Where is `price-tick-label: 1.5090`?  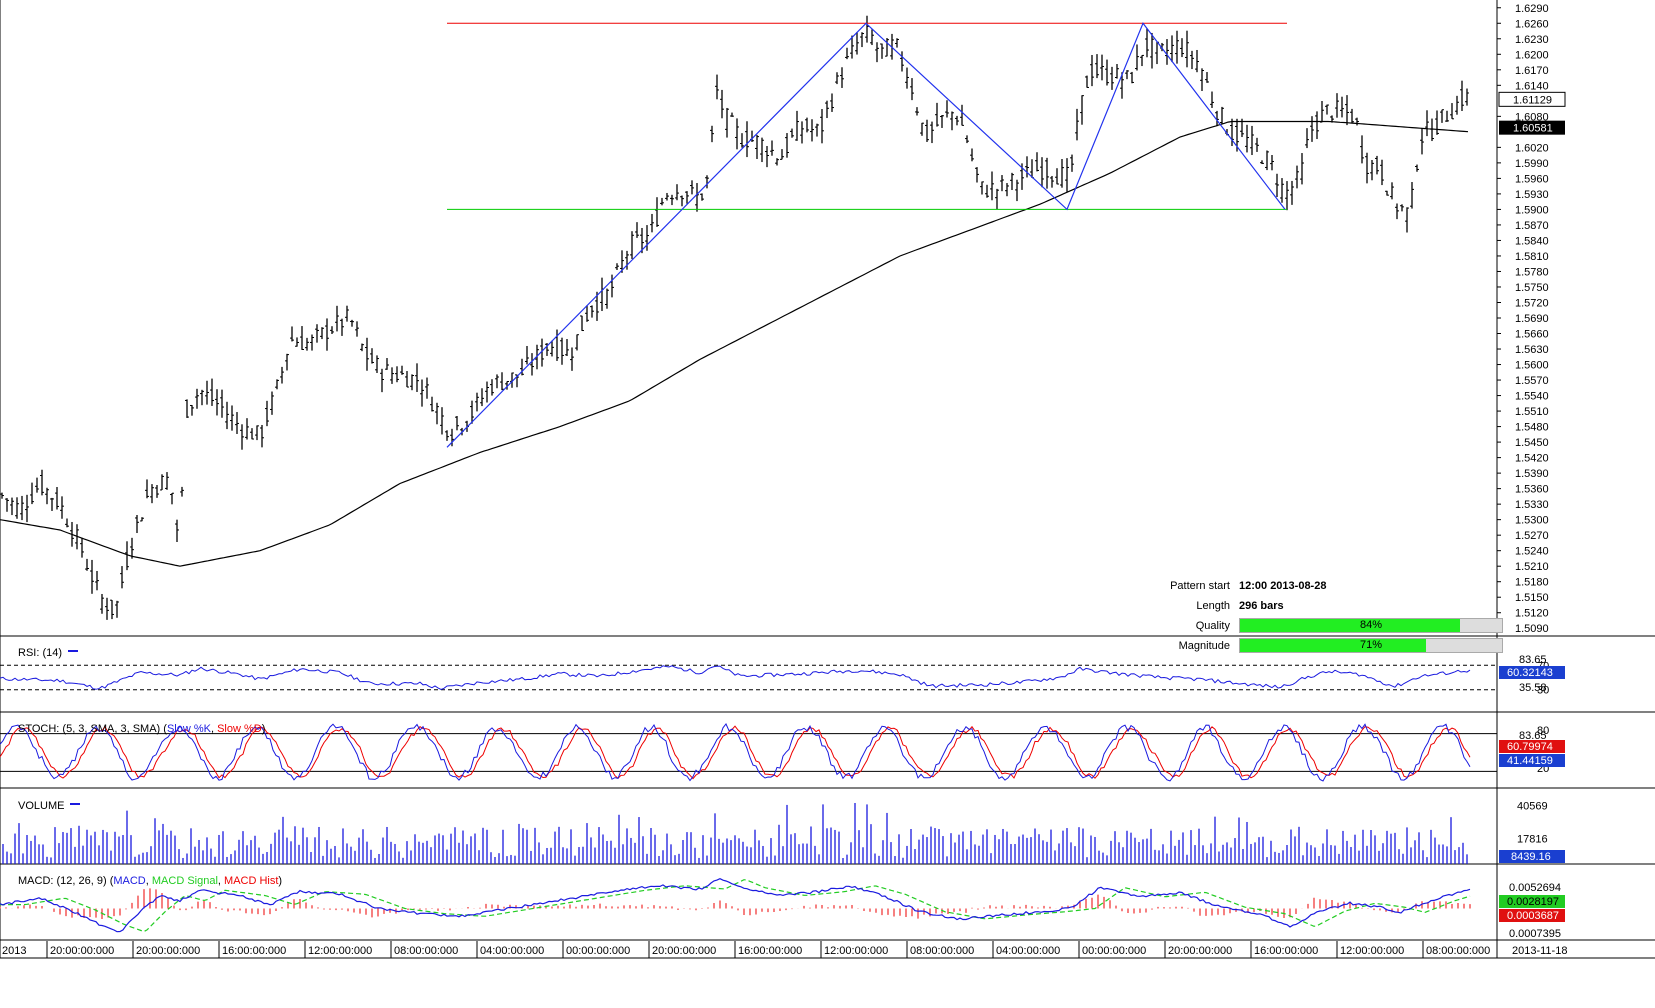 price-tick-label: 1.5090 is located at coordinates (1532, 629).